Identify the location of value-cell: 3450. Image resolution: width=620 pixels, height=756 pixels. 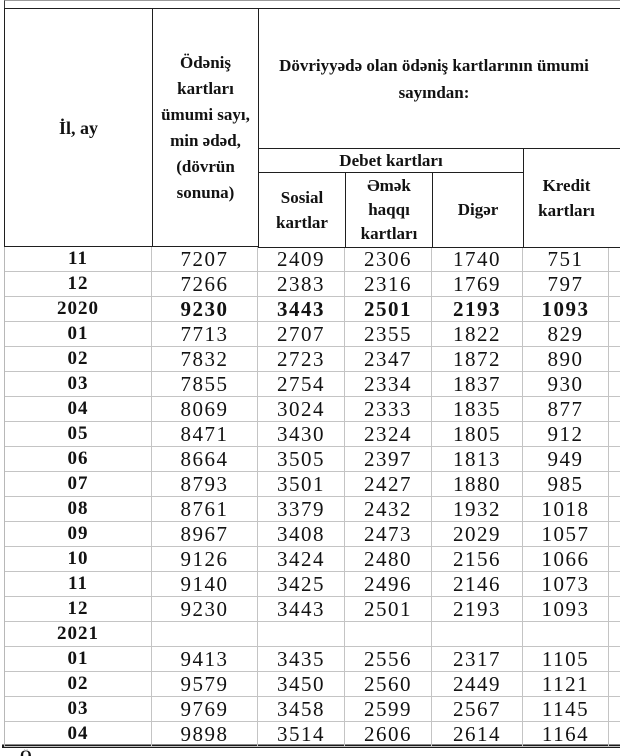
(301, 684).